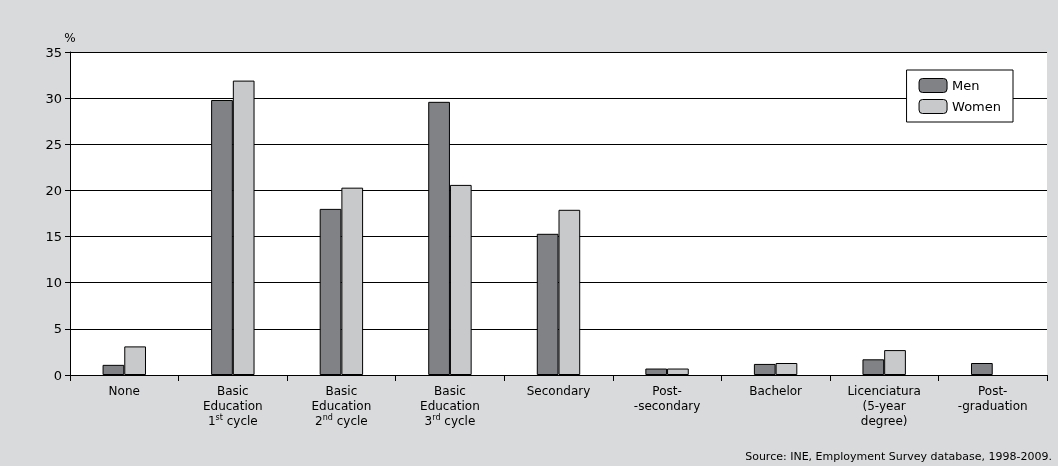  What do you see at coordinates (53, 52) in the screenshot?
I see `y-tick-label: 35` at bounding box center [53, 52].